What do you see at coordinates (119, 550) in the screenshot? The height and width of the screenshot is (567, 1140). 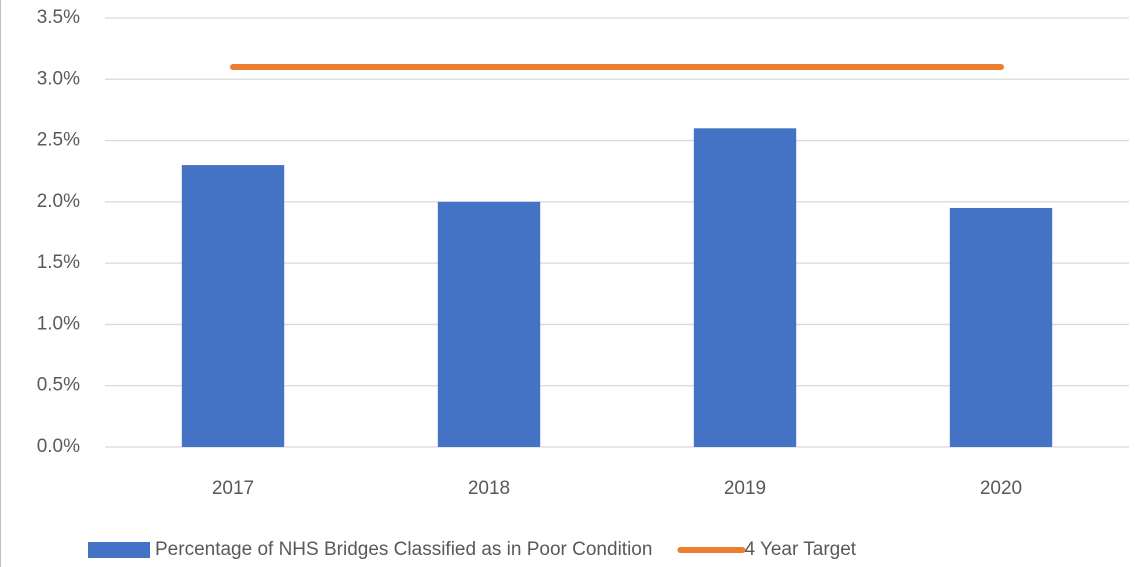 I see `legend-swatch` at bounding box center [119, 550].